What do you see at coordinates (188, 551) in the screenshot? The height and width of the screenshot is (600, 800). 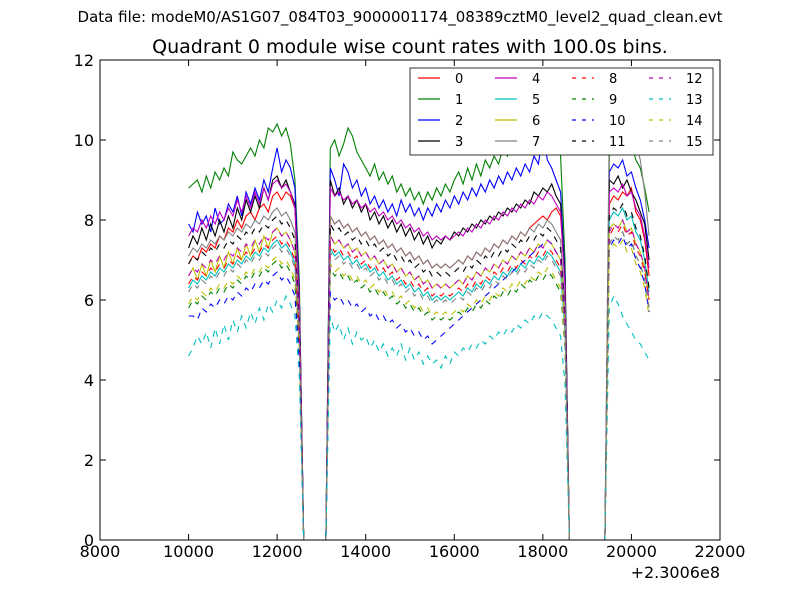 I see `x-tick-label: 10000` at bounding box center [188, 551].